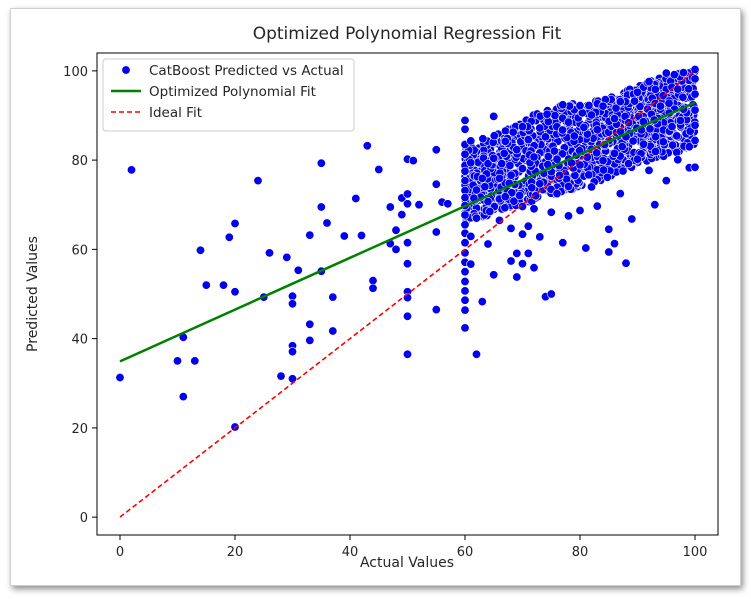 This screenshot has height=599, width=751. Describe the element at coordinates (411, 547) in the screenshot. I see `x-axis-ticks: 0 20 40 60 80 100` at that location.